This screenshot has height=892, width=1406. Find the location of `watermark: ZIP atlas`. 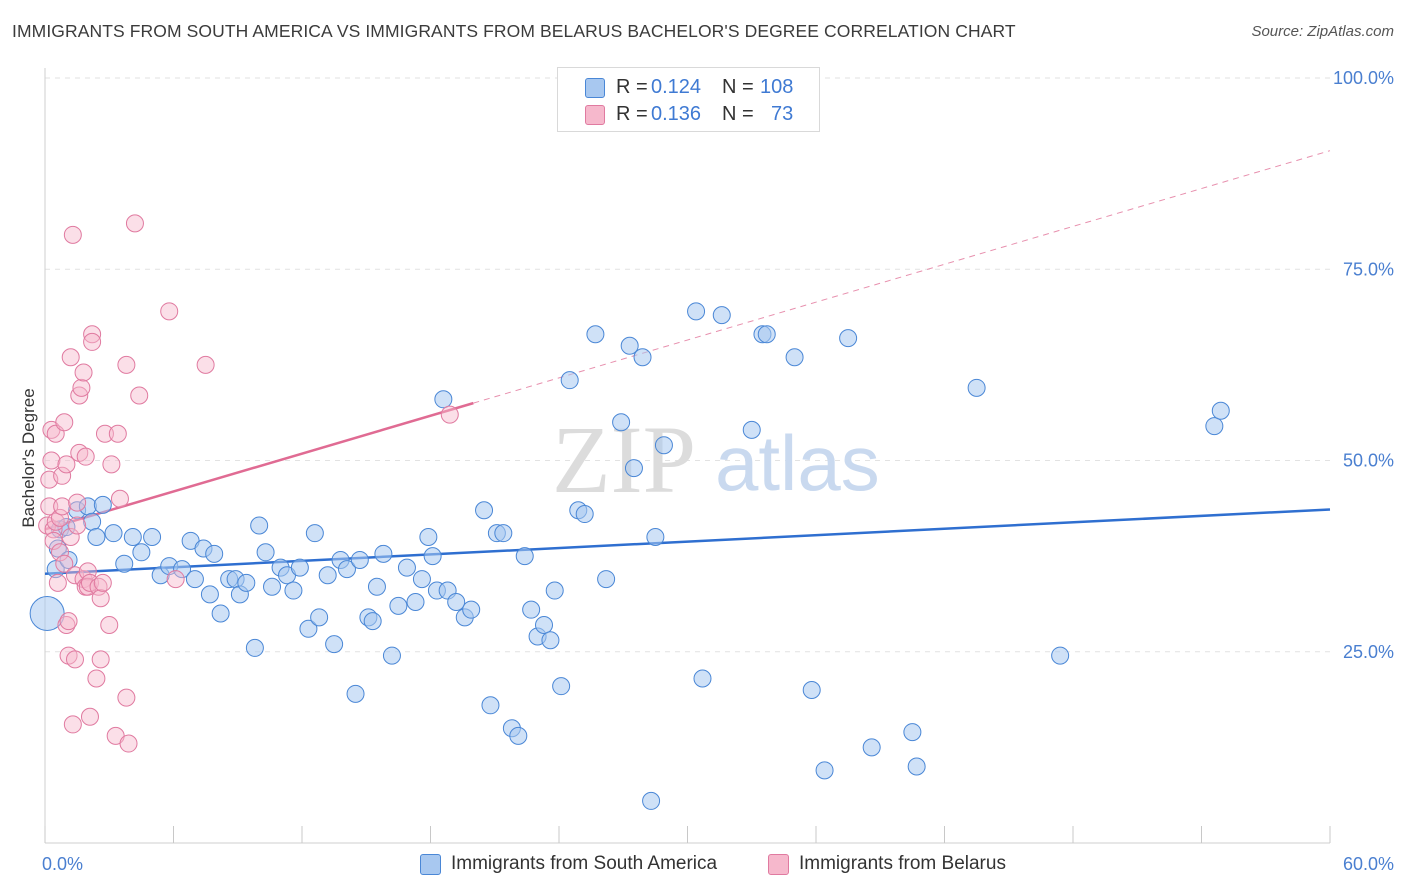

watermark: ZIP atlas is located at coordinates (716, 459).